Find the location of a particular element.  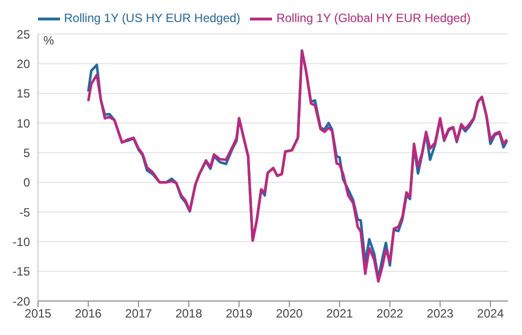

y-tick-label: -15 is located at coordinates (21, 271).